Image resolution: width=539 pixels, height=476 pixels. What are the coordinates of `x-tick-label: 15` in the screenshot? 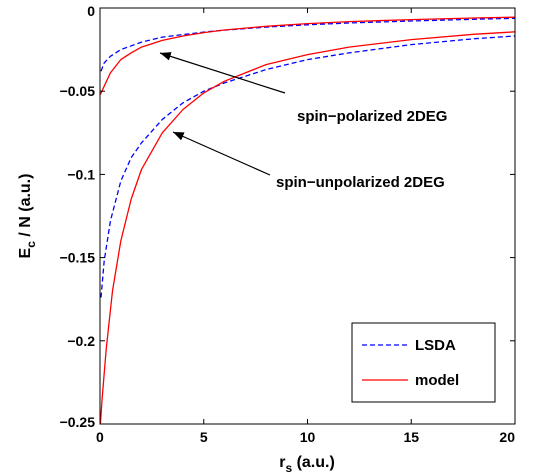 It's located at (411, 437).